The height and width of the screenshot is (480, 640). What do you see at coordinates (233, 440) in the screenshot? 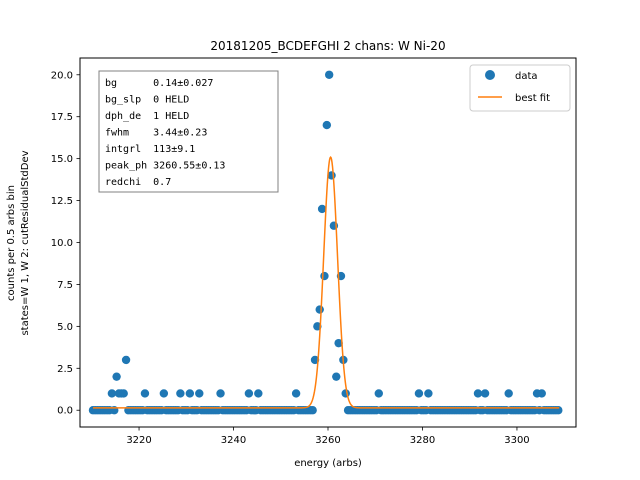
I see `x-tick-label: 3240` at bounding box center [233, 440].